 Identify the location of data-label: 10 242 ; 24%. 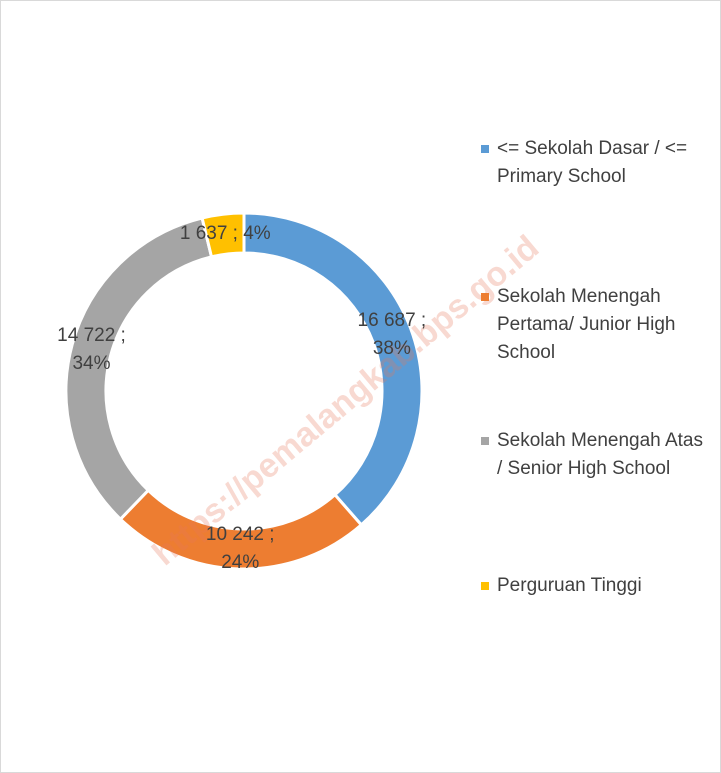
(240, 548).